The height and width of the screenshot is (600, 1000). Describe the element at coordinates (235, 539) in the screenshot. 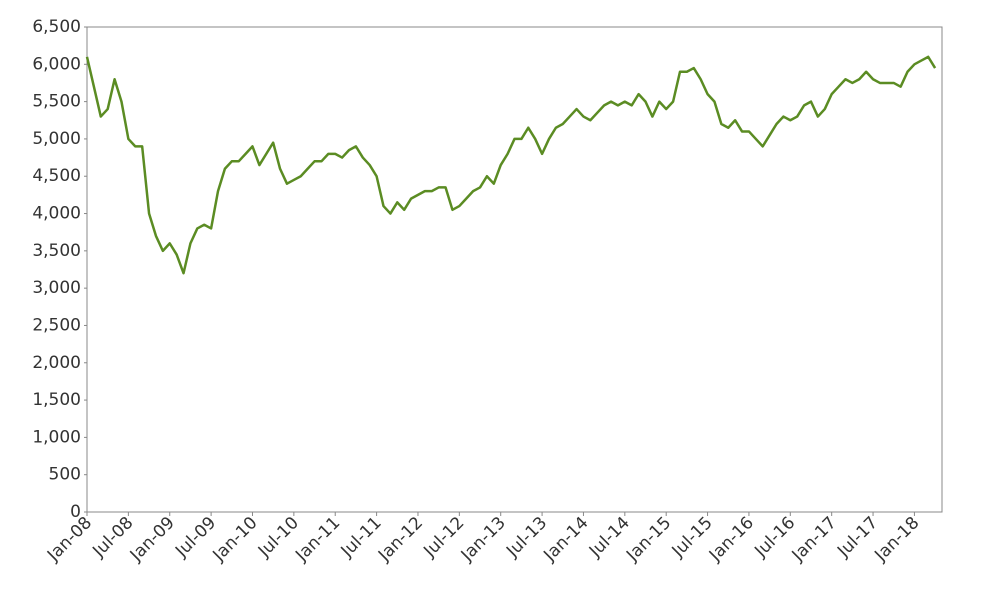

I see `x-tick-label: Jan-10` at that location.